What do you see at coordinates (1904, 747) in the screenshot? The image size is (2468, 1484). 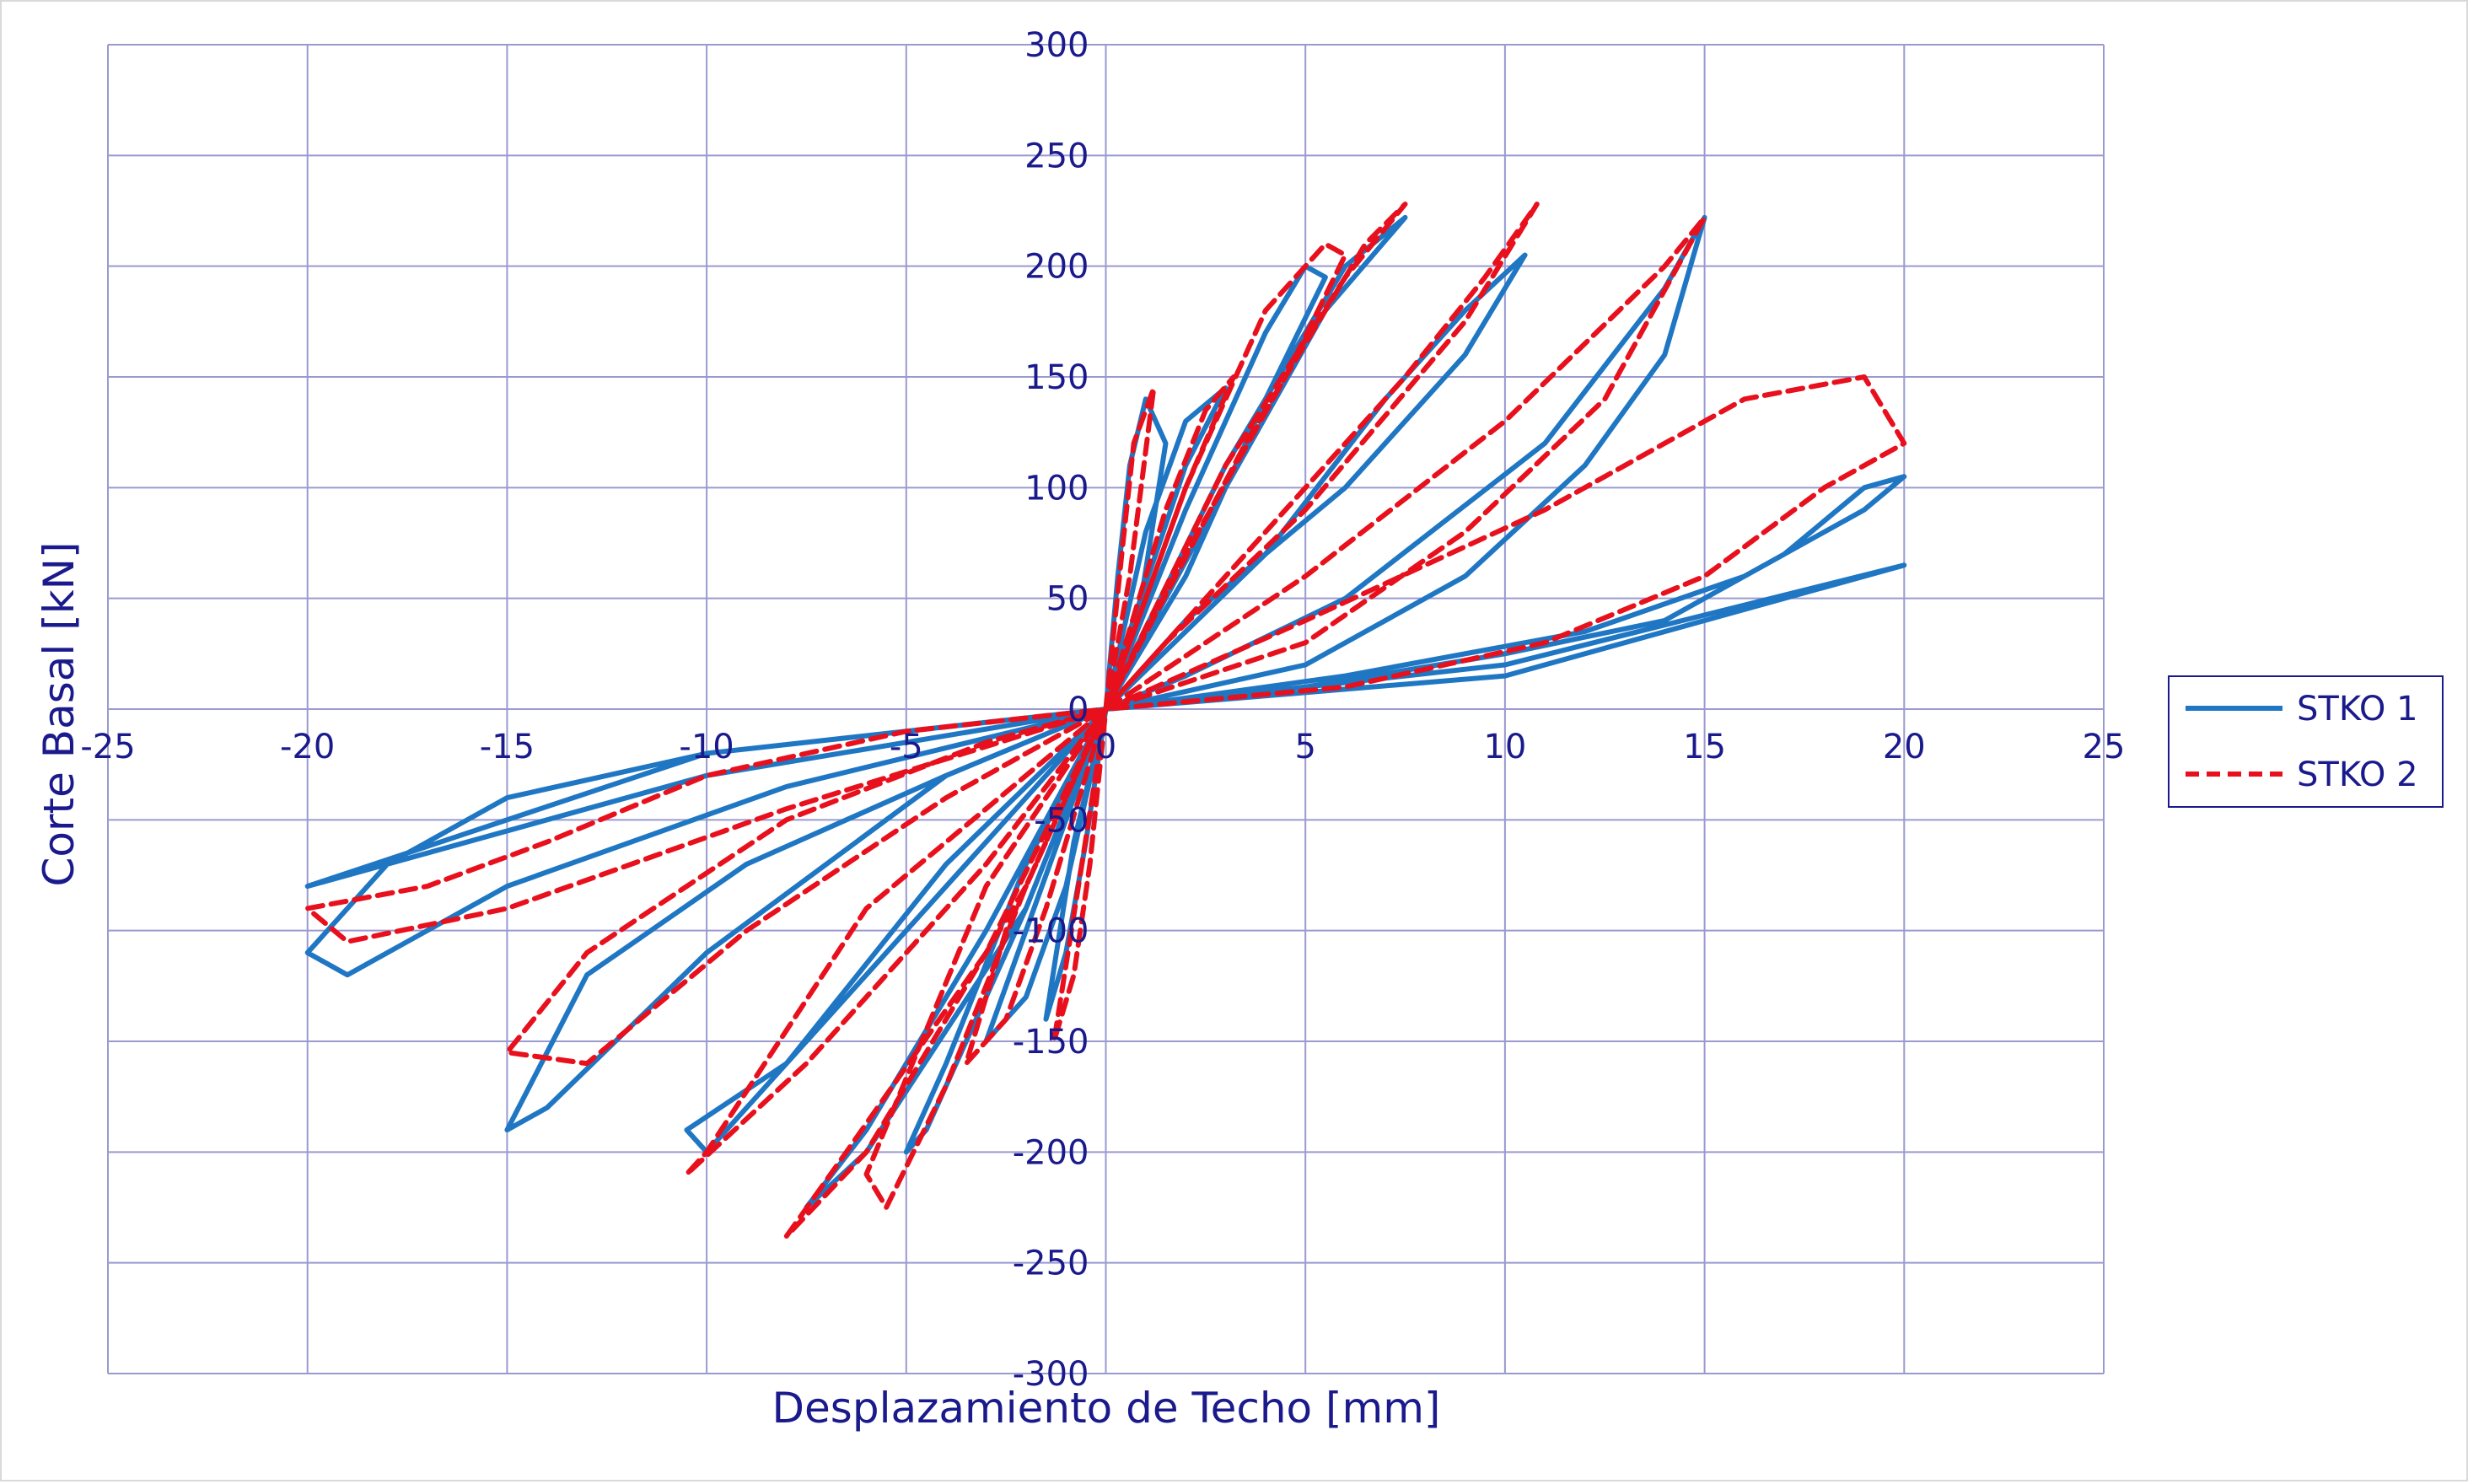 I see `x-tick-label: 20` at bounding box center [1904, 747].